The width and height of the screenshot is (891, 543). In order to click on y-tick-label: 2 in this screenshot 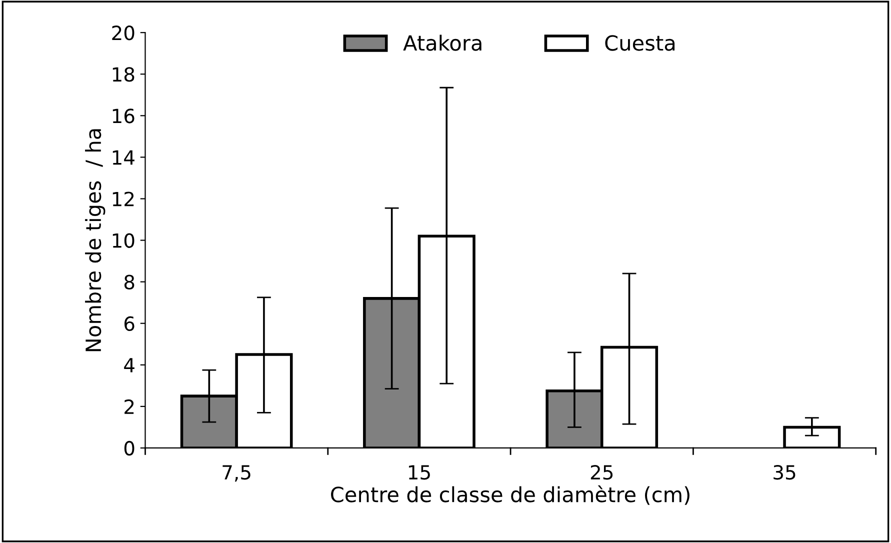, I will do `click(129, 406)`.